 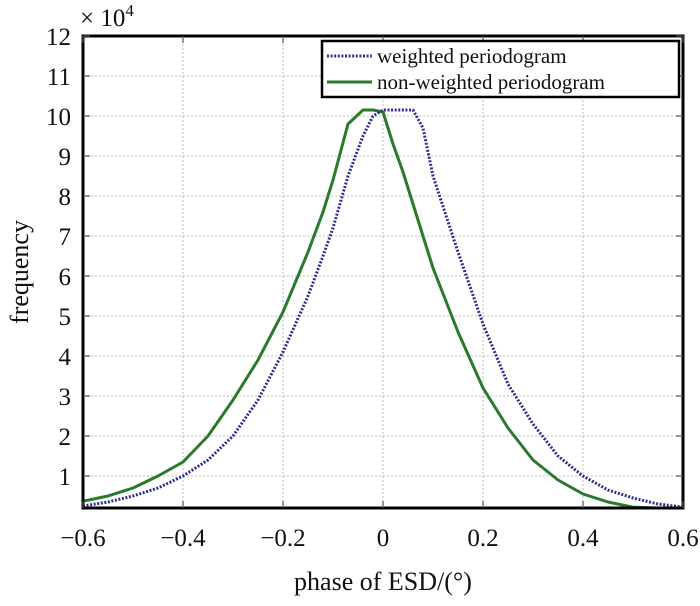 I want to click on y-tick-label: 6, so click(x=65, y=277).